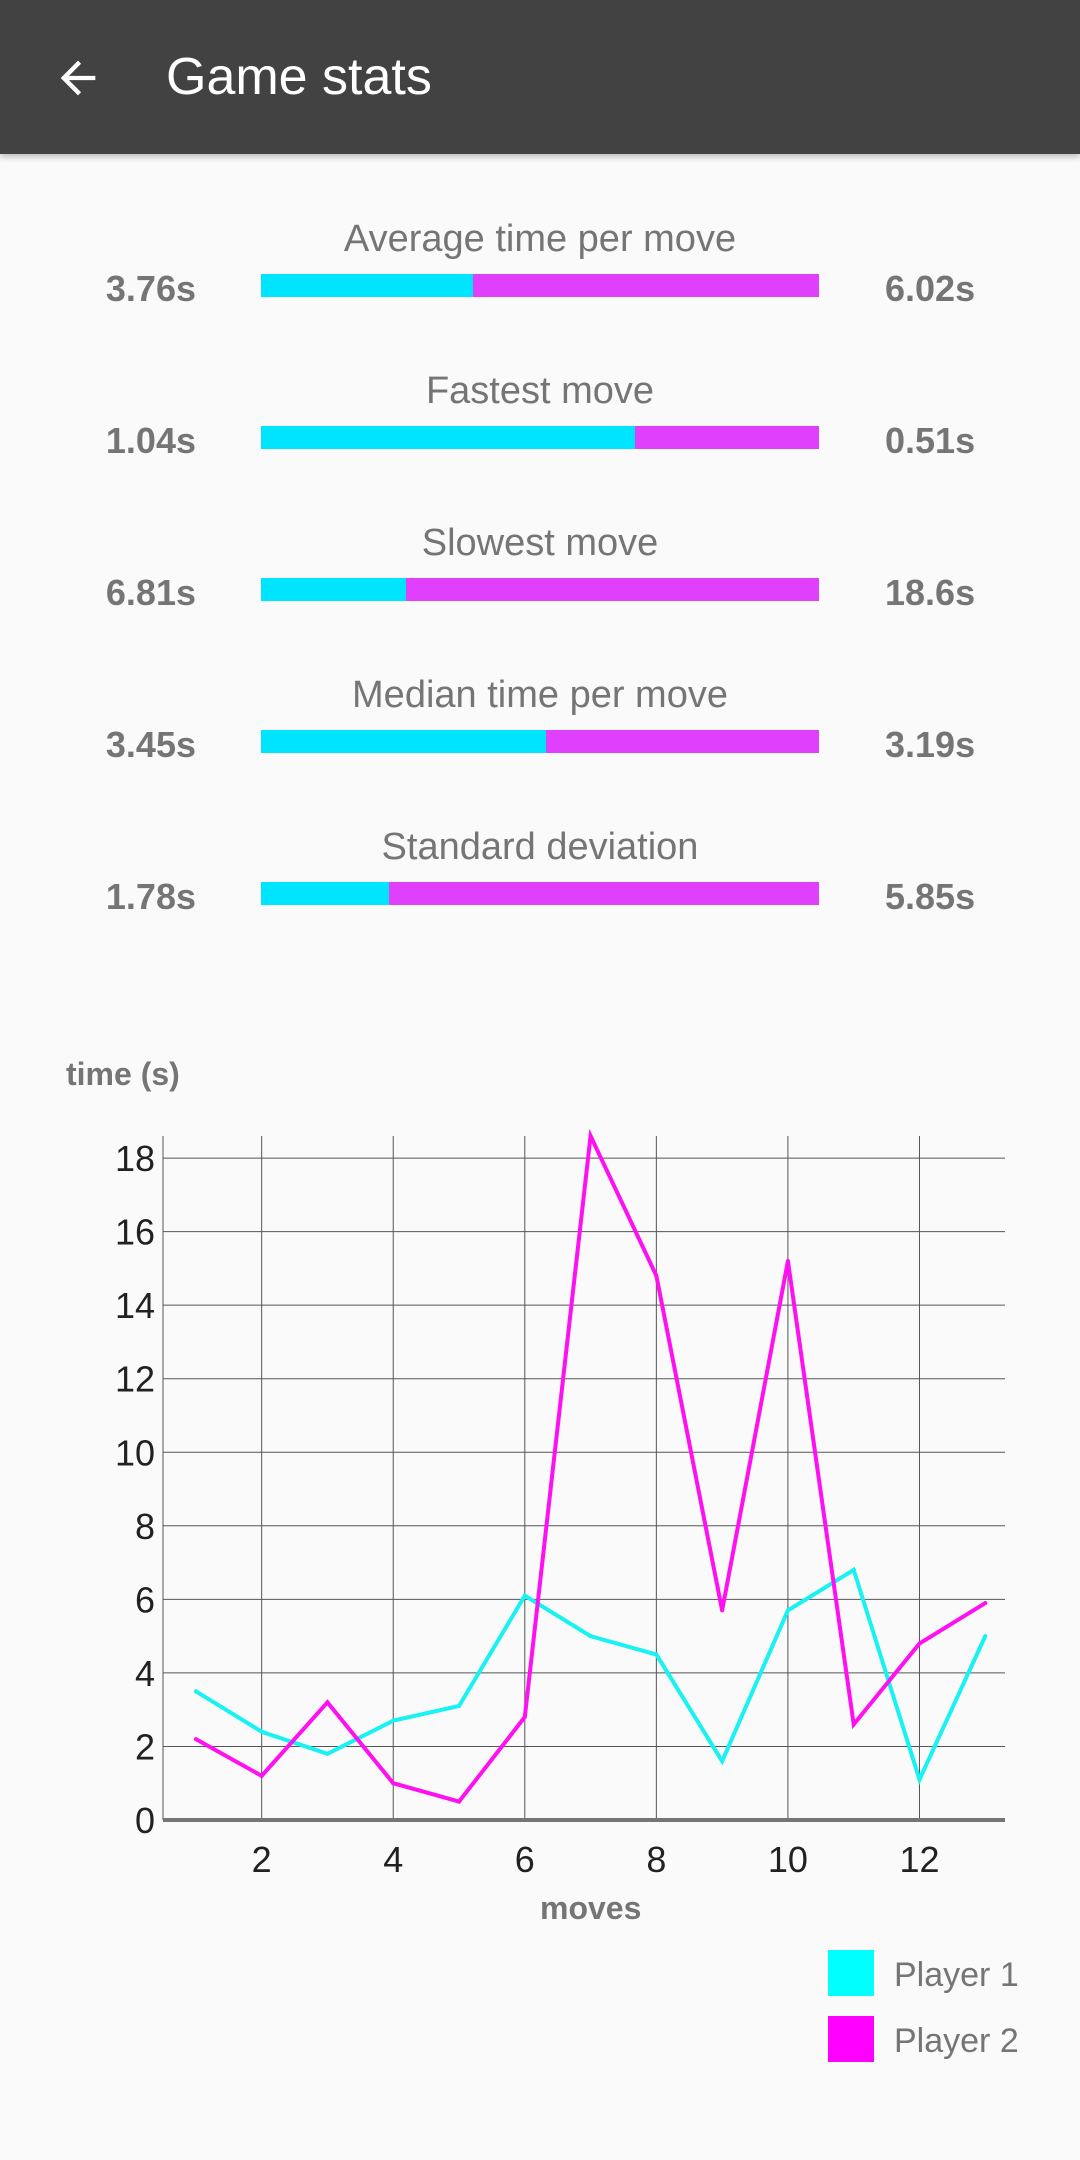 The height and width of the screenshot is (2160, 1080). I want to click on page-title: Game stats, so click(299, 77).